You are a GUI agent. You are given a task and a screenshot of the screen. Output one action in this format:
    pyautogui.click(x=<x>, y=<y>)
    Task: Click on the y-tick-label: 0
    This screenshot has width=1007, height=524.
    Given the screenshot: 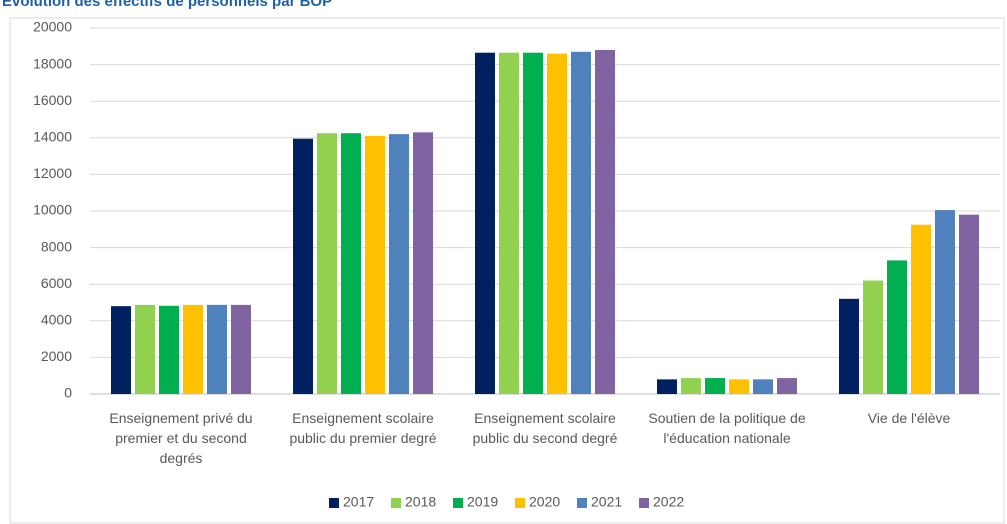 What is the action you would take?
    pyautogui.click(x=68, y=393)
    